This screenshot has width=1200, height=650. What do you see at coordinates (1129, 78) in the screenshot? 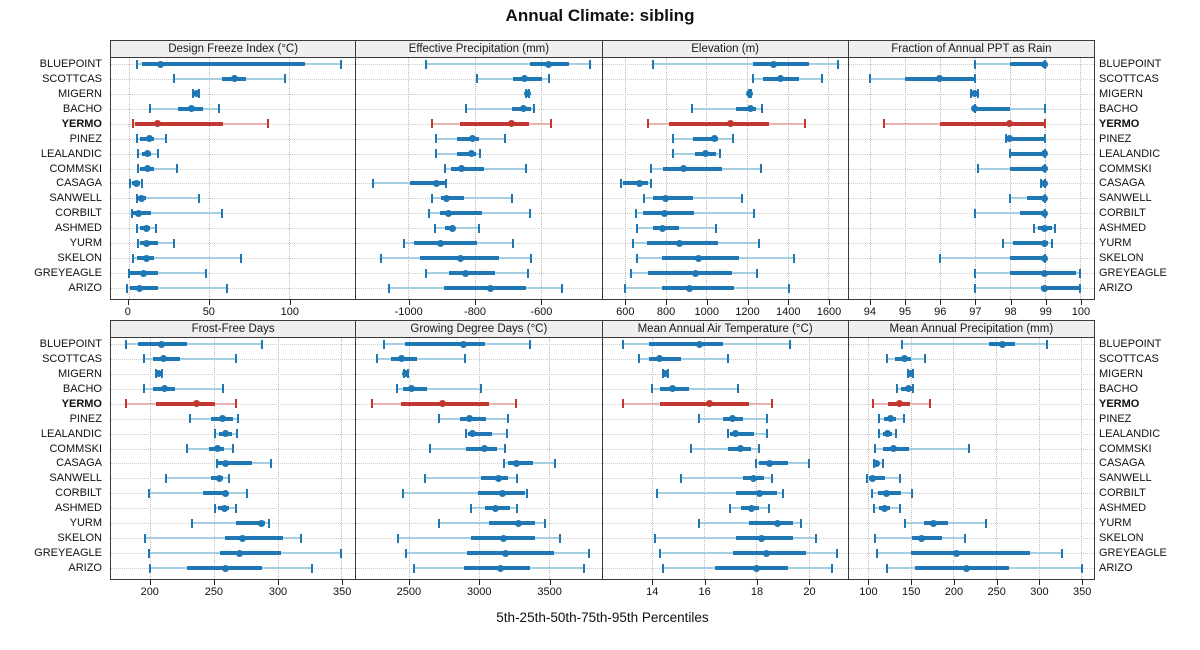
I see `site-label: SCOTTCAS` at bounding box center [1129, 78].